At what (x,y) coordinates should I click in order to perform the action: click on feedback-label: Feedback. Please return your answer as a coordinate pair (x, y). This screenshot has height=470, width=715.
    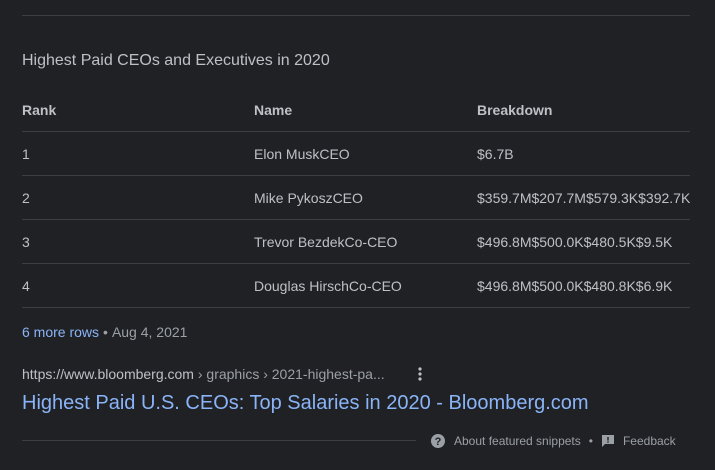
    Looking at the image, I should click on (649, 441).